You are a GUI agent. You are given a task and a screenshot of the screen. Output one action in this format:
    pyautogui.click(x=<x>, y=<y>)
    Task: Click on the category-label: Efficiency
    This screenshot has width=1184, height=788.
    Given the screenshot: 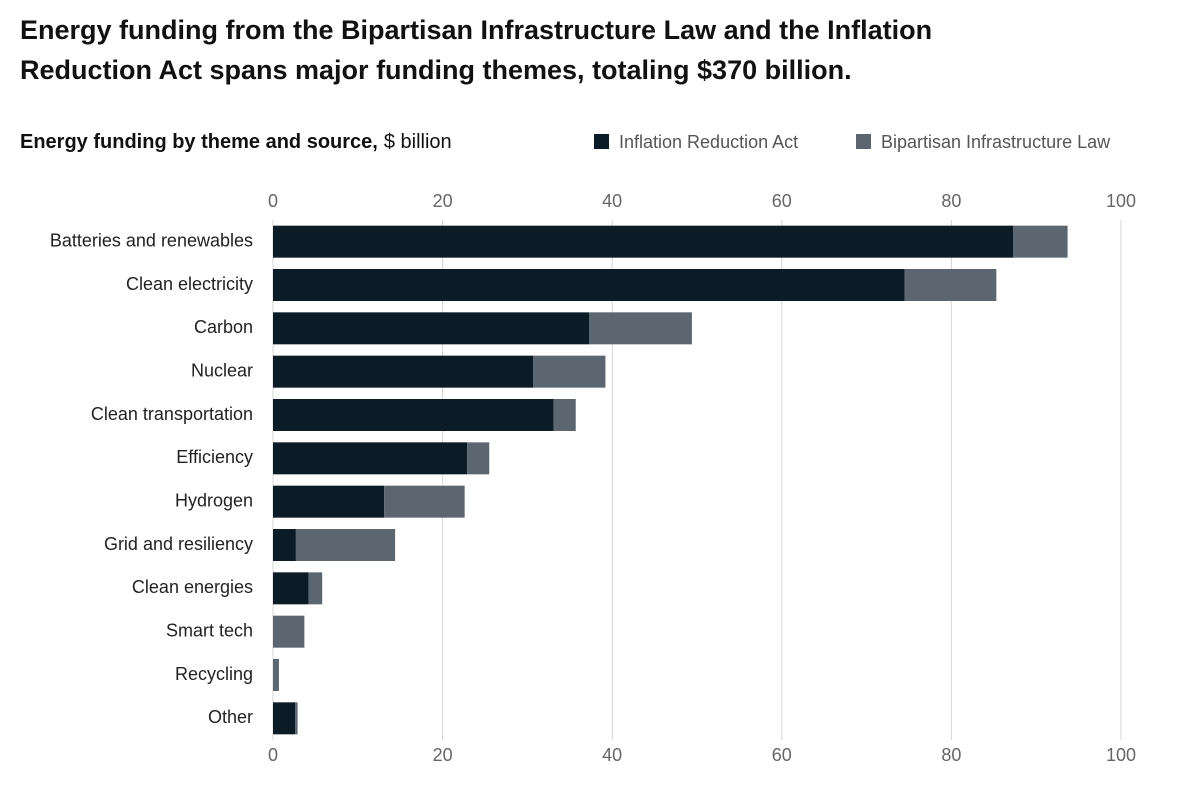 What is the action you would take?
    pyautogui.click(x=214, y=457)
    